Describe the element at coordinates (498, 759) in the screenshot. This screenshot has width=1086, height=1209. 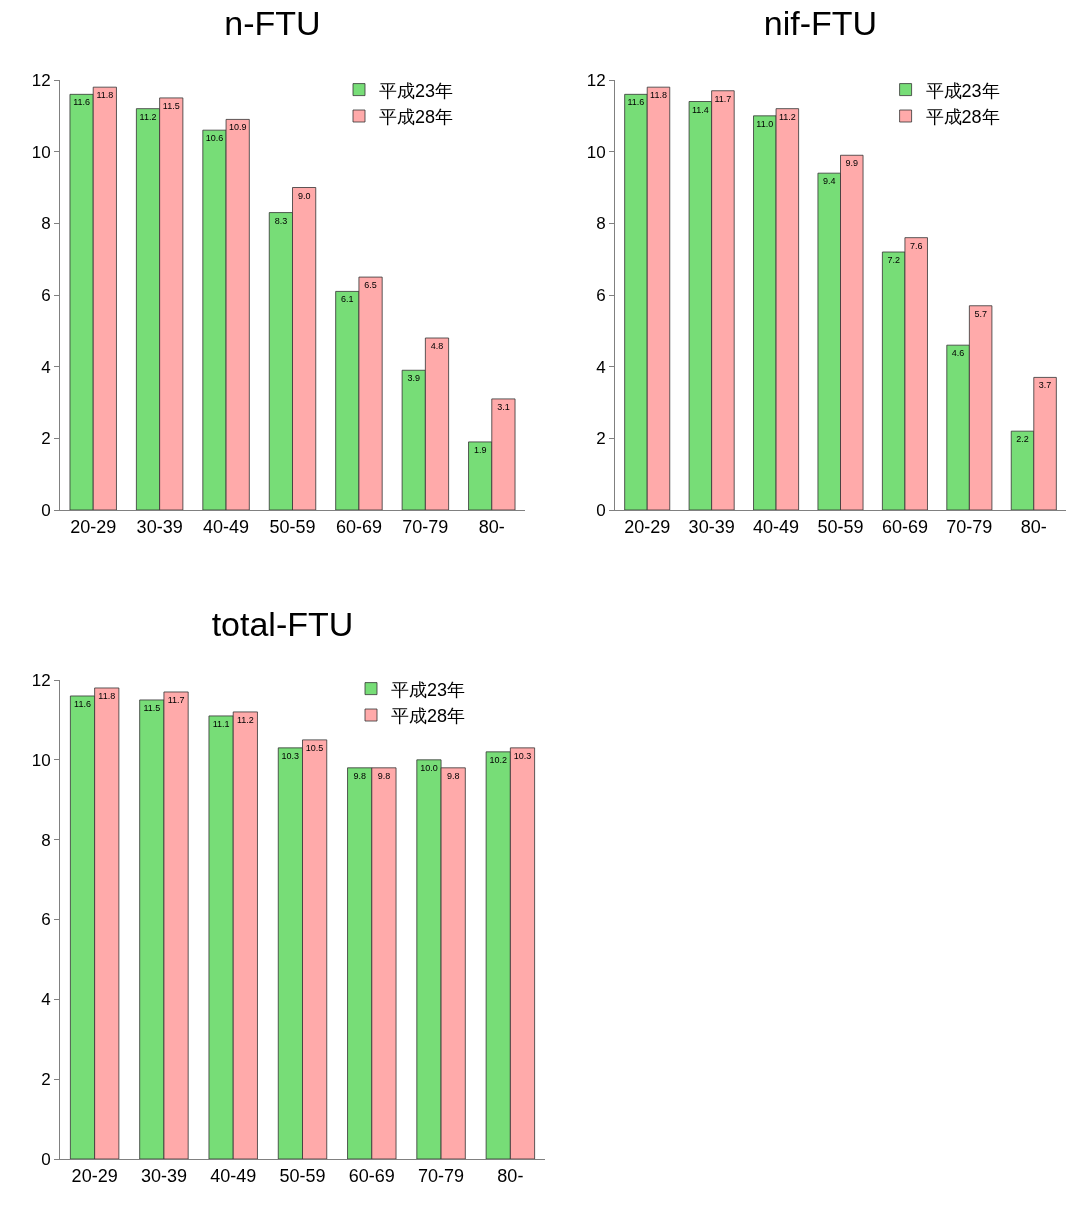
I see `data-label: 10.2` at that location.